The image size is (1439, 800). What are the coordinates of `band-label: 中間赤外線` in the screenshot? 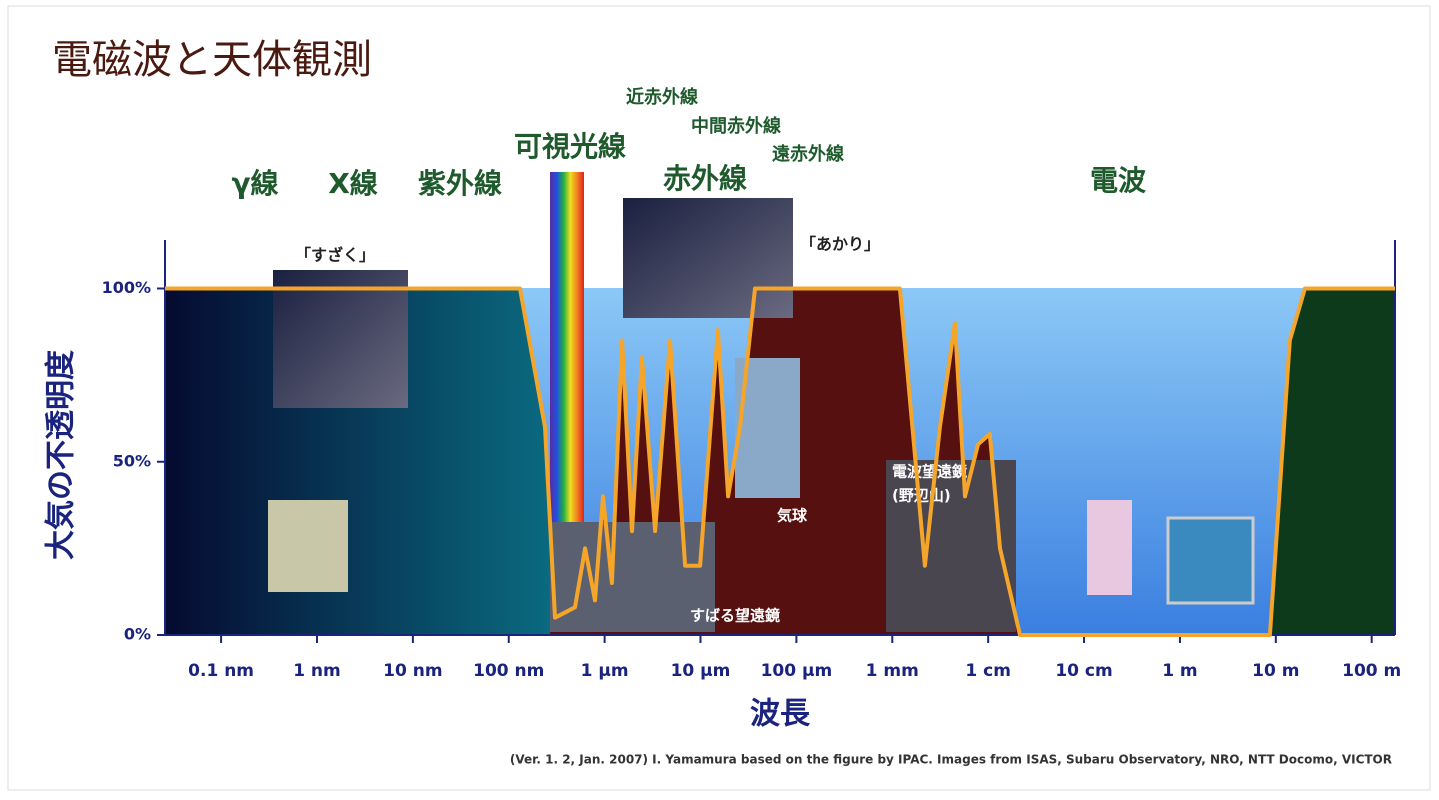 It's located at (736, 126).